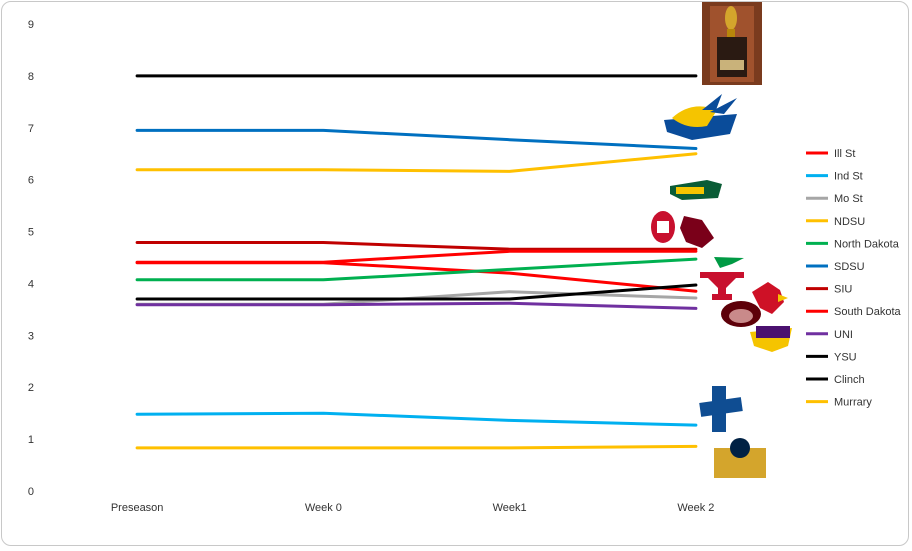  I want to click on trophy-base, so click(732, 57).